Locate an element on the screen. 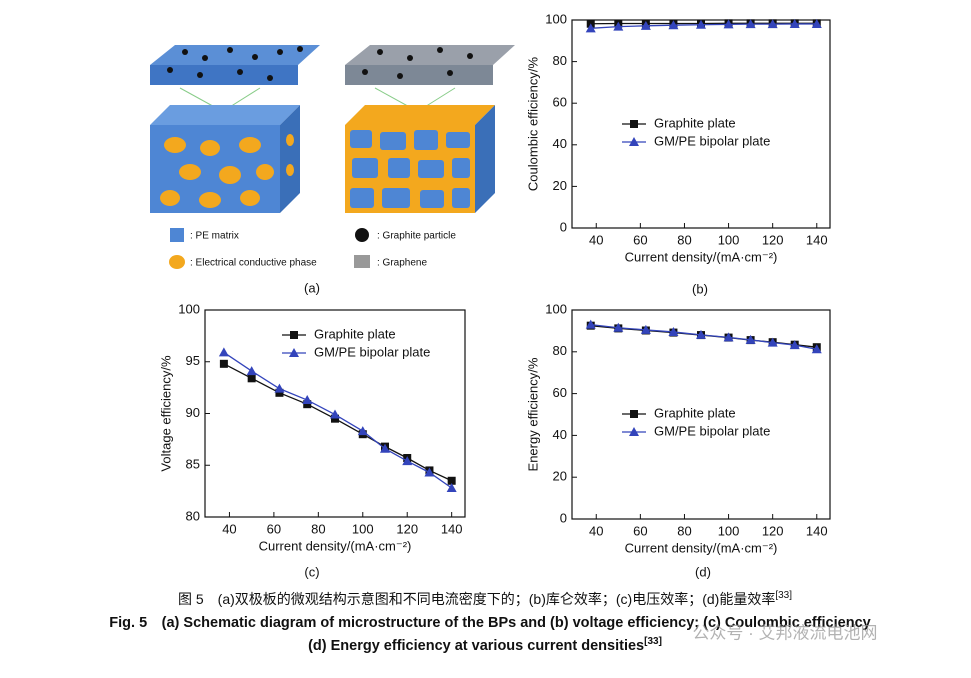 This screenshot has height=678, width=971. y-tick-label: 85 is located at coordinates (193, 464).